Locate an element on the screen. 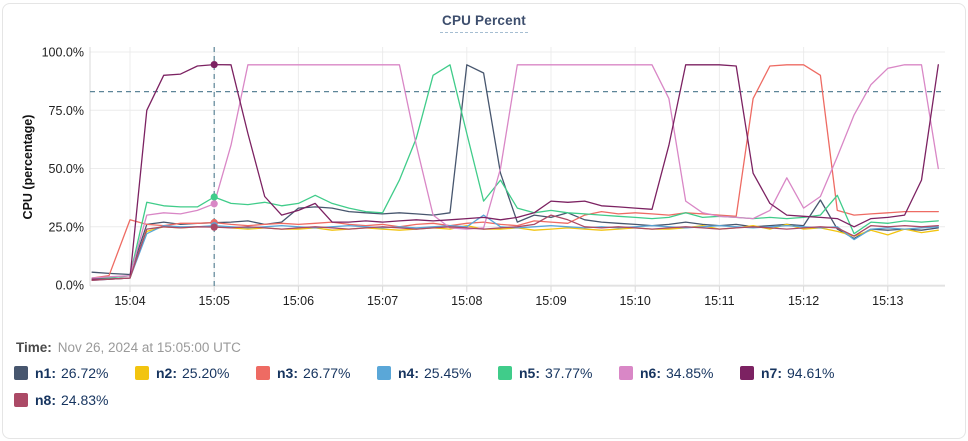 The image size is (968, 441). time-value: Nov 26, 2024 at 15:05:00 UTC is located at coordinates (149, 347).